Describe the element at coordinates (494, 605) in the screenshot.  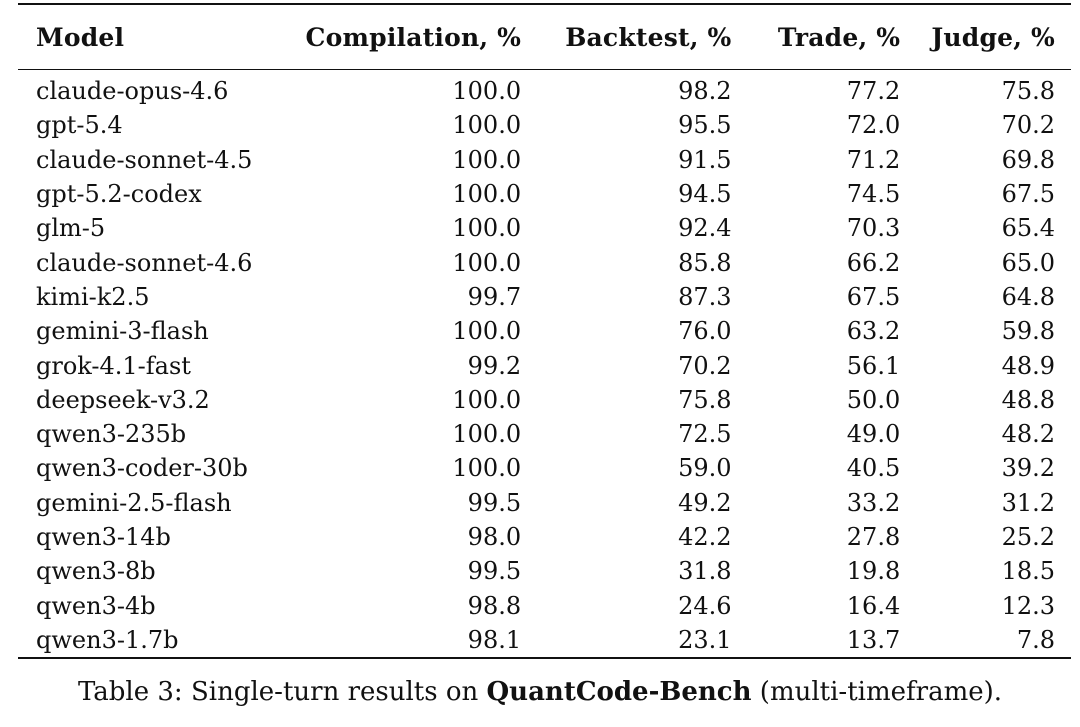
I see `cell-compilation: 98.8` at that location.